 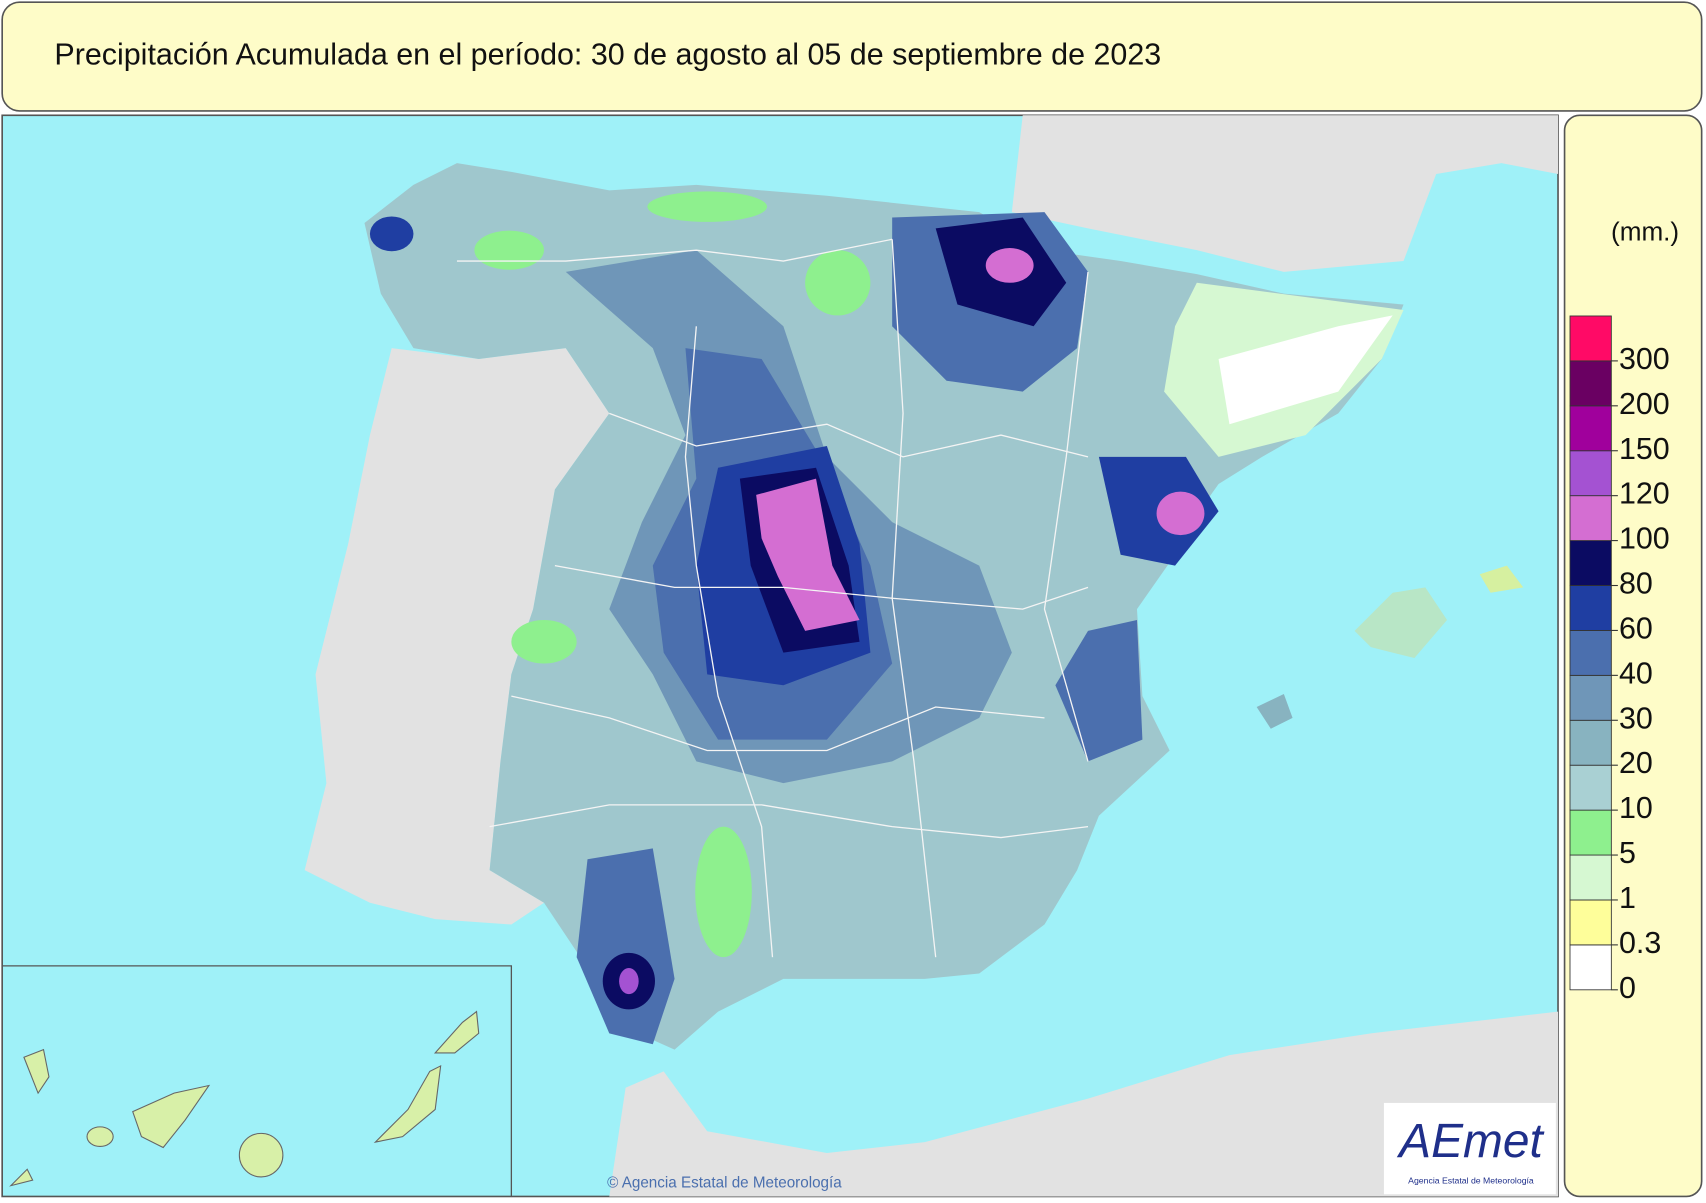 I want to click on legend-label: 20, so click(x=1636, y=763).